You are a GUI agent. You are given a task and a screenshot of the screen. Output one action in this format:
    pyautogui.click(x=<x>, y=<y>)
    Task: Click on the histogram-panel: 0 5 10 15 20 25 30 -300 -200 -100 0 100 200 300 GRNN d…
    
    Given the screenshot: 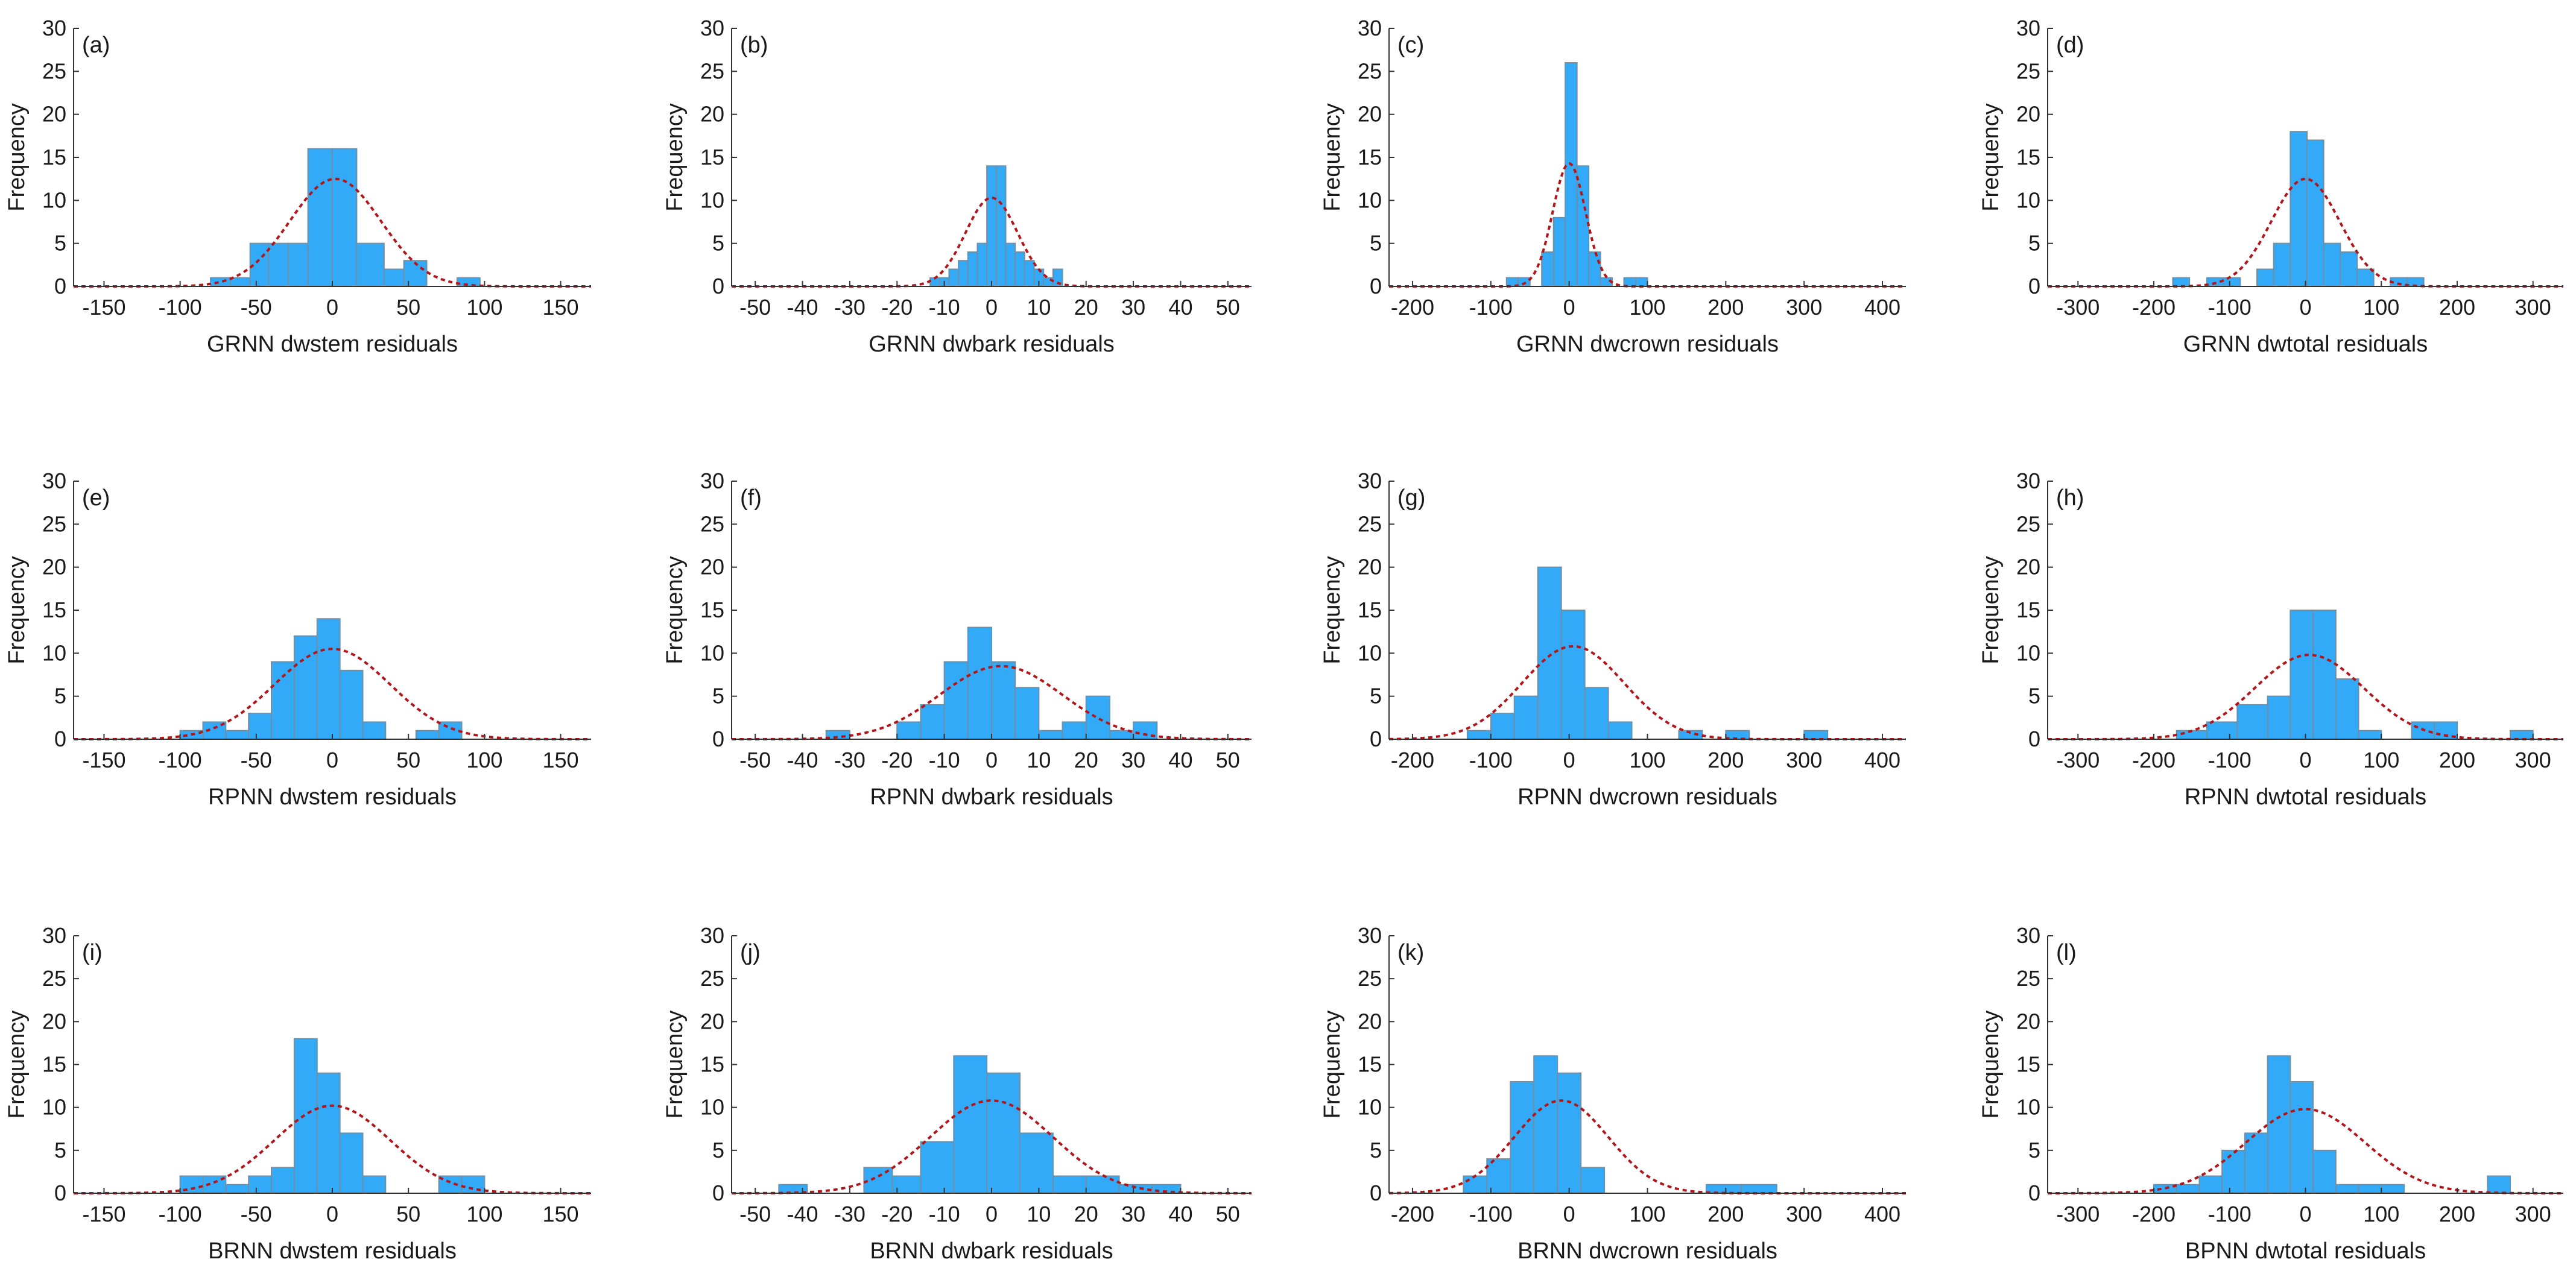 What is the action you would take?
    pyautogui.click(x=2270, y=186)
    